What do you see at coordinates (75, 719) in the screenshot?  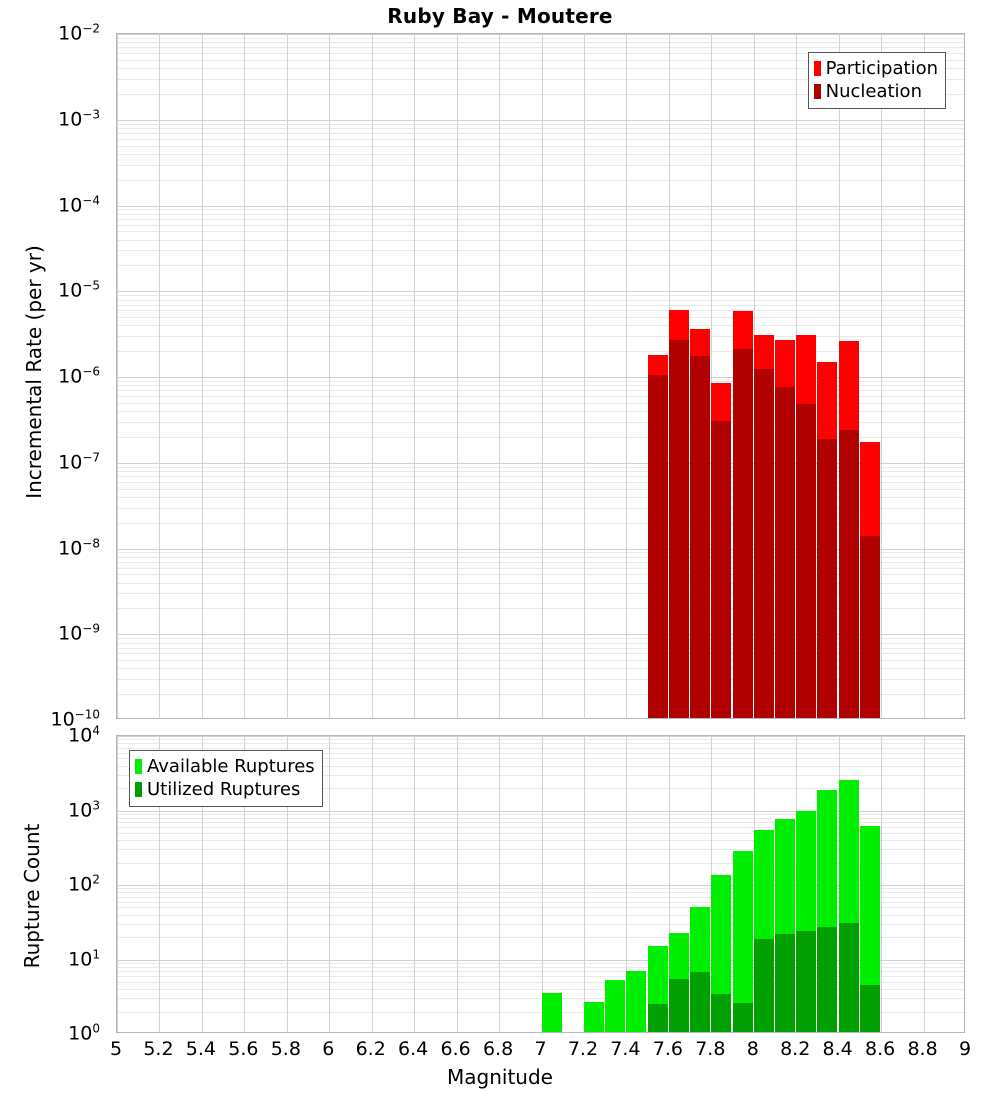 I see `y-tick-label: 10⁻¹⁰` at bounding box center [75, 719].